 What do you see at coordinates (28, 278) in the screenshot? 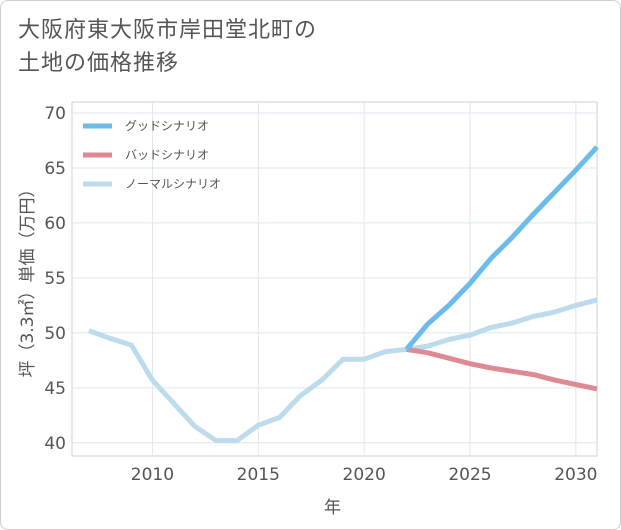
I see `y-axis-label: 坪（3.3㎡）単価（万円）` at bounding box center [28, 278].